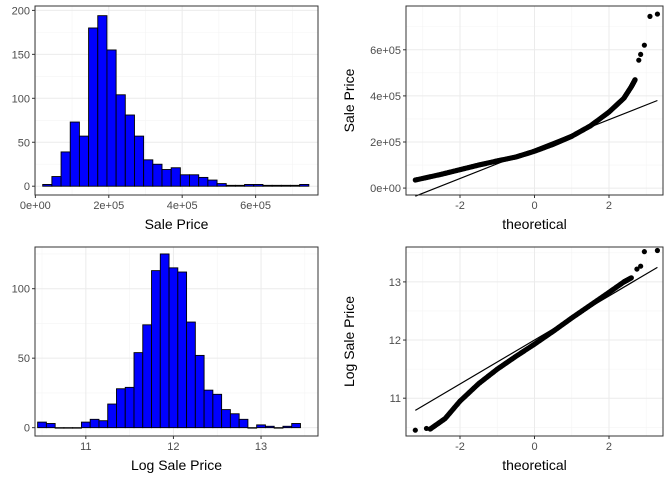  I want to click on y-axis-title: Log Sale Price, so click(349, 341).